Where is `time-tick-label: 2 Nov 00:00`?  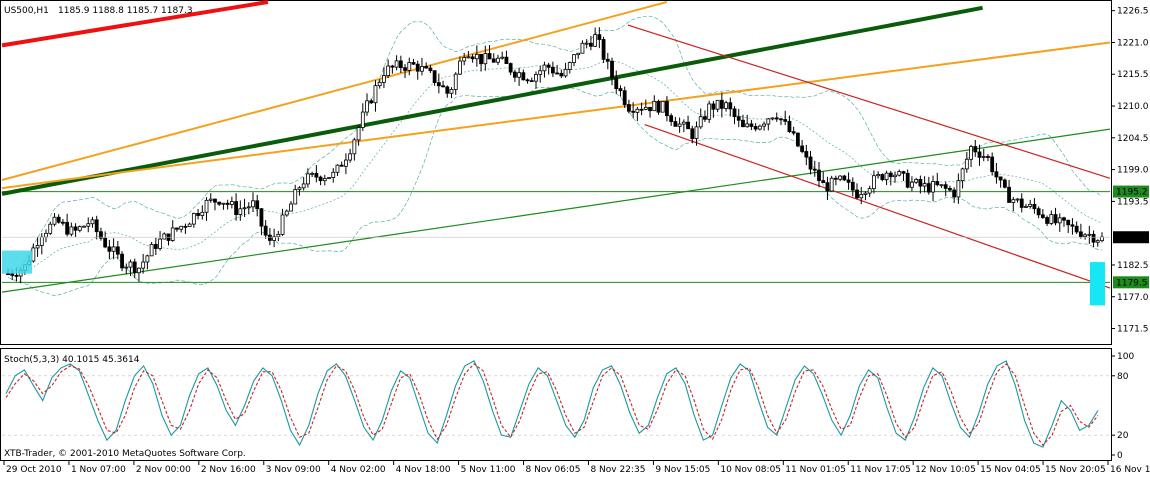
time-tick-label: 2 Nov 00:00 is located at coordinates (163, 470).